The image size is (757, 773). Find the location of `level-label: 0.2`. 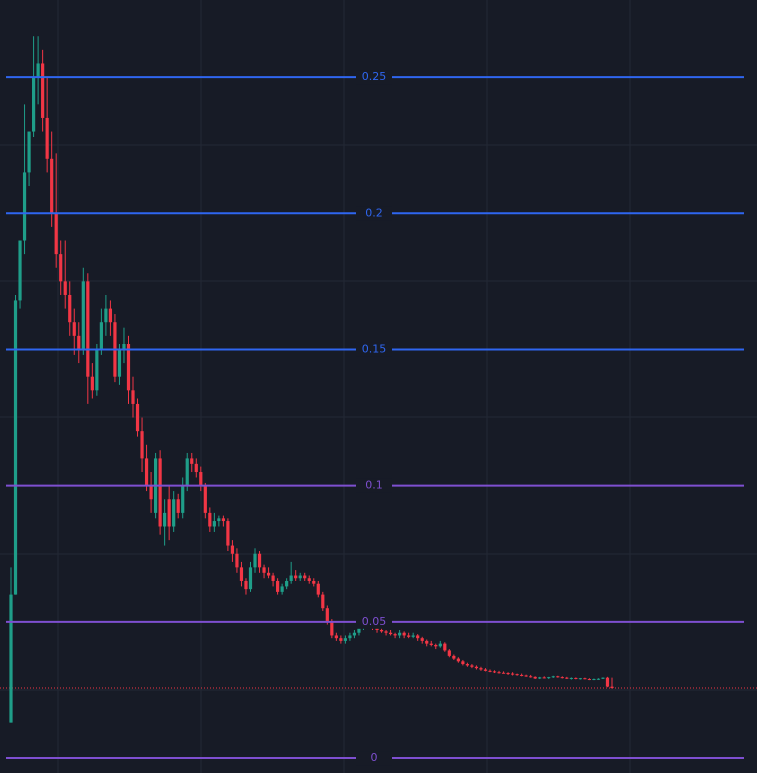

level-label: 0.2 is located at coordinates (374, 212).